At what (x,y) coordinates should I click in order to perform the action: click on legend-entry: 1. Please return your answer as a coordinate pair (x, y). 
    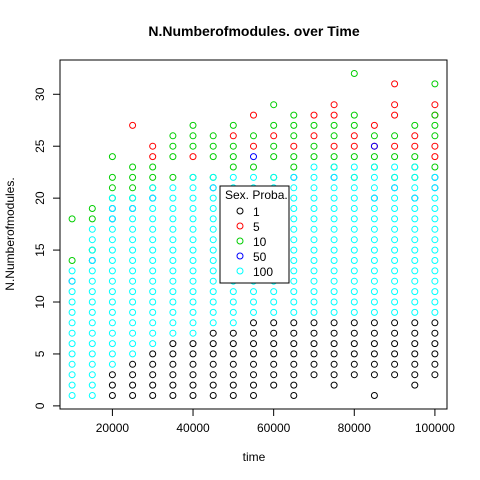
    Looking at the image, I should click on (248, 212).